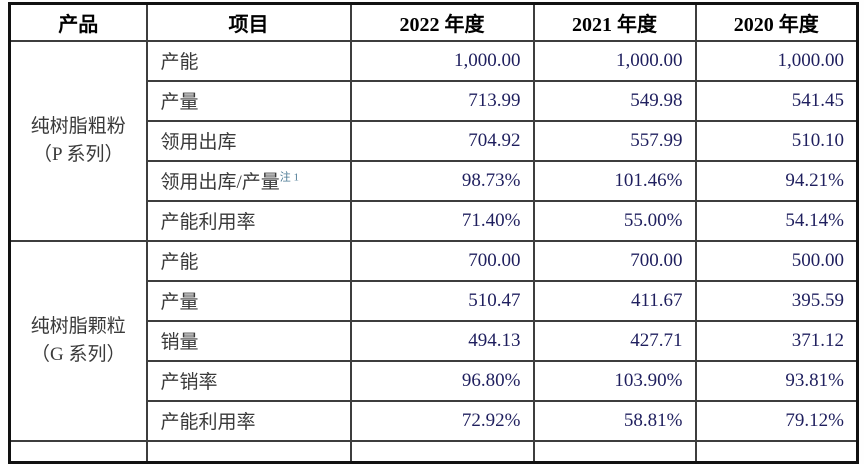 The image size is (864, 464). I want to click on footnote-superscript: 注 1, so click(289, 177).